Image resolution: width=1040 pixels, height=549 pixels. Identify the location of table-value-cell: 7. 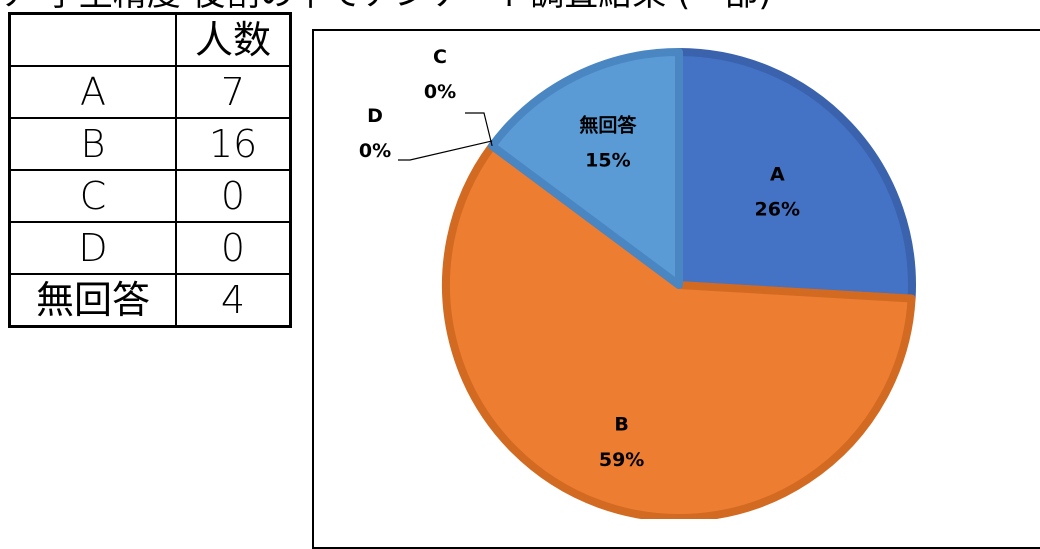
(233, 92).